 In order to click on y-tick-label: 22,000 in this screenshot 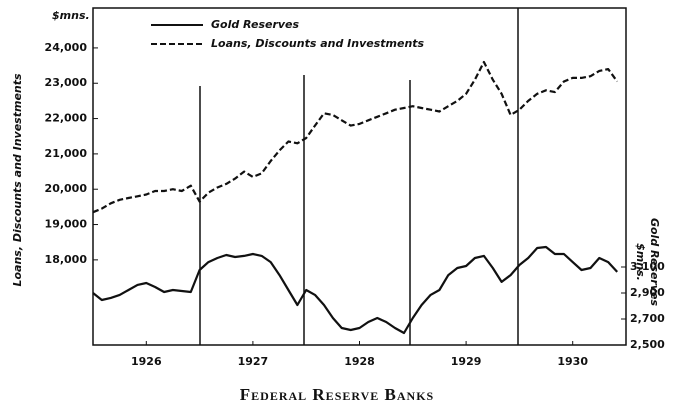, I will do `click(66, 118)`.